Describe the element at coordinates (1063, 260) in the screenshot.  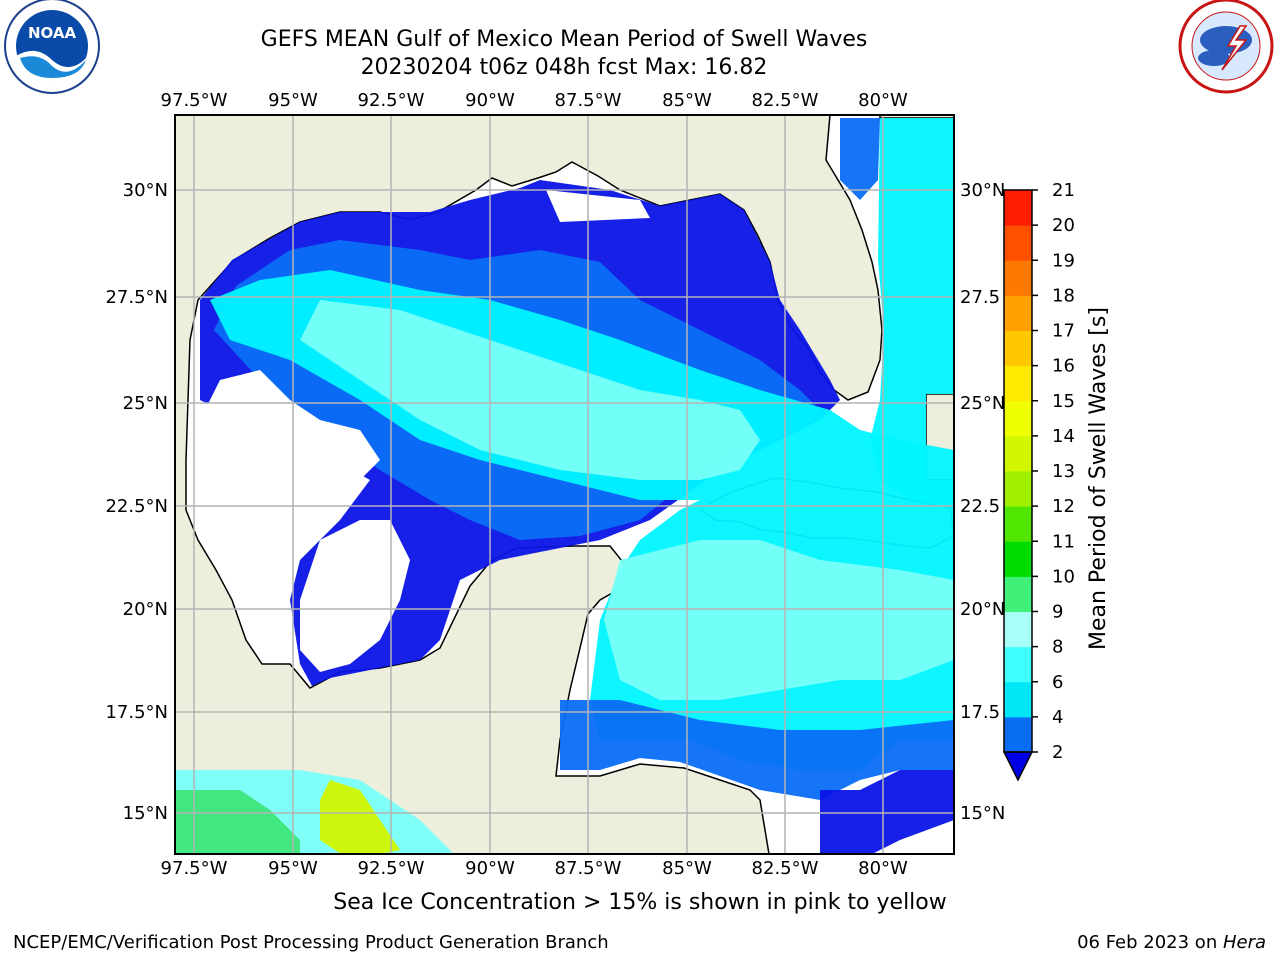
I see `colorbar-tick-label: 19` at that location.